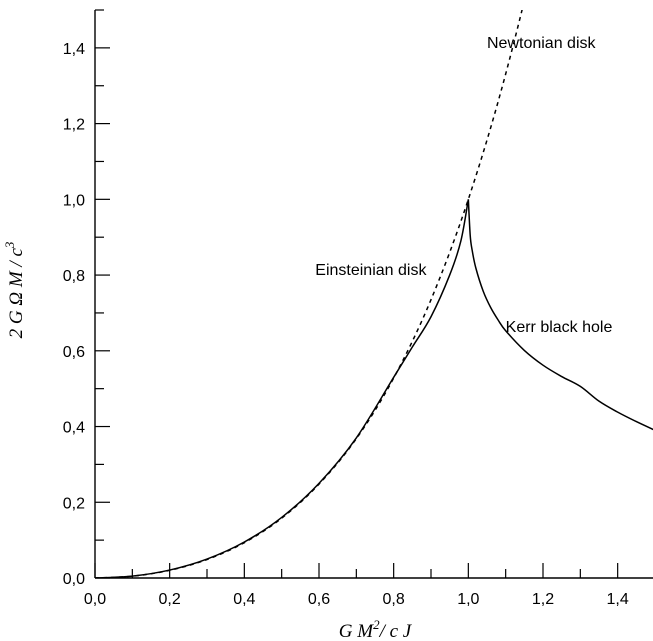 The width and height of the screenshot is (653, 641). I want to click on y-tick-label: 1,2, so click(74, 125).